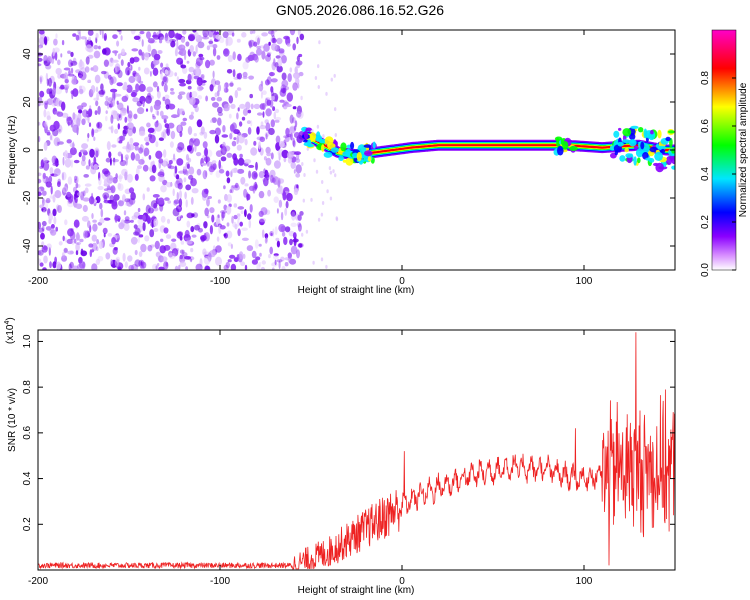  I want to click on spectrogram-x-axis-label: Height of straight line (km), so click(356, 290).